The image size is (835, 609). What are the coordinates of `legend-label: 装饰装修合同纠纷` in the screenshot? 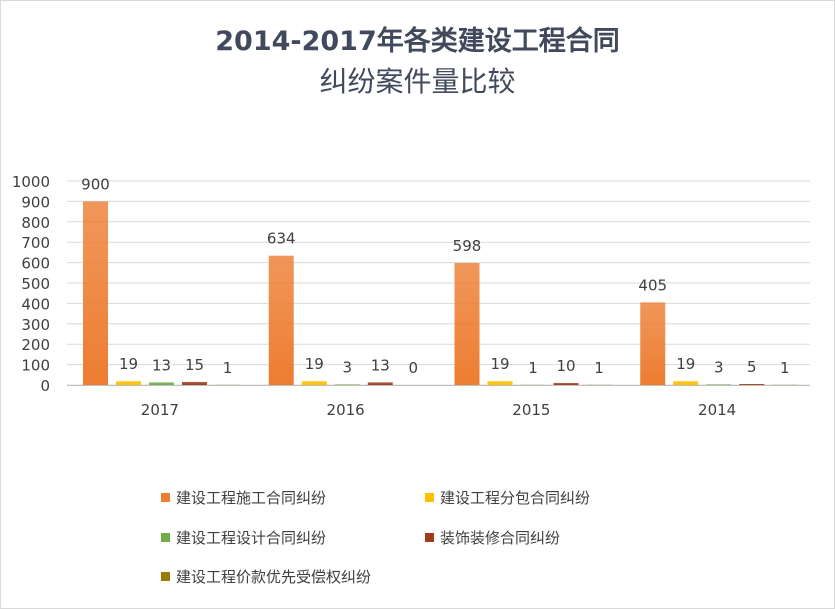 It's located at (500, 538).